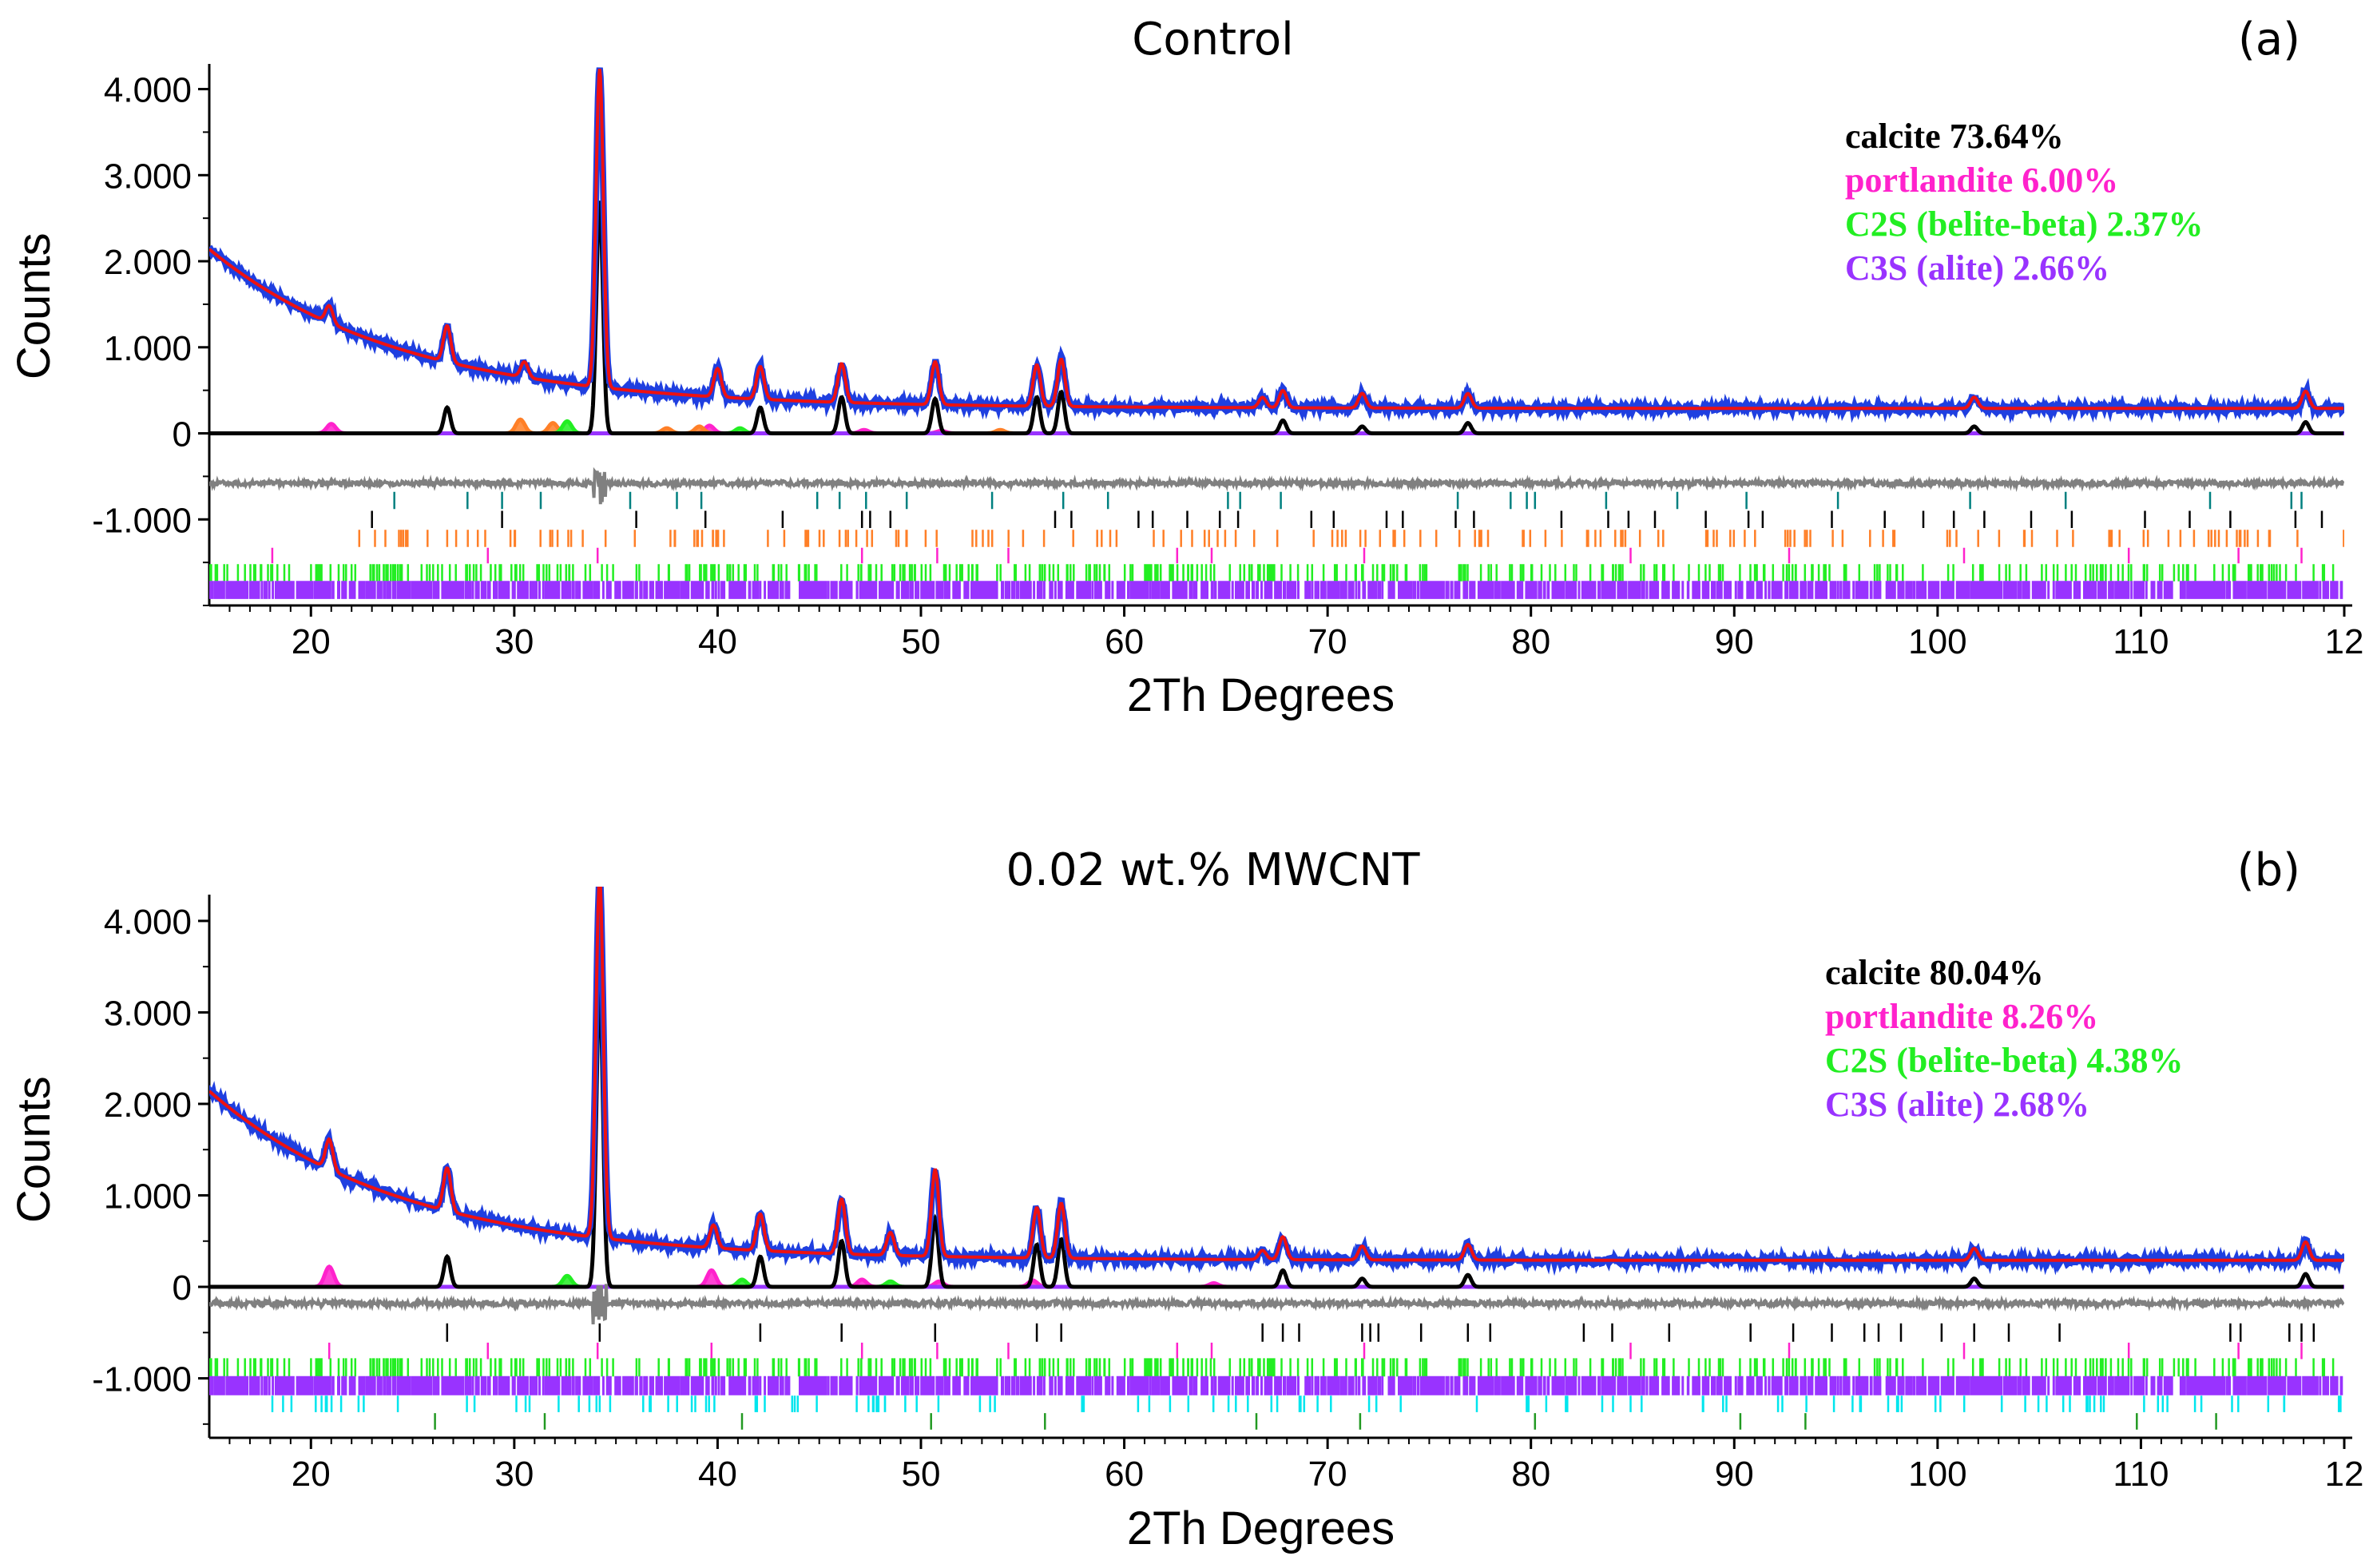 Image resolution: width=2377 pixels, height=1568 pixels. Describe the element at coordinates (148, 922) in the screenshot. I see `b-y-tick-label: 4.000` at that location.